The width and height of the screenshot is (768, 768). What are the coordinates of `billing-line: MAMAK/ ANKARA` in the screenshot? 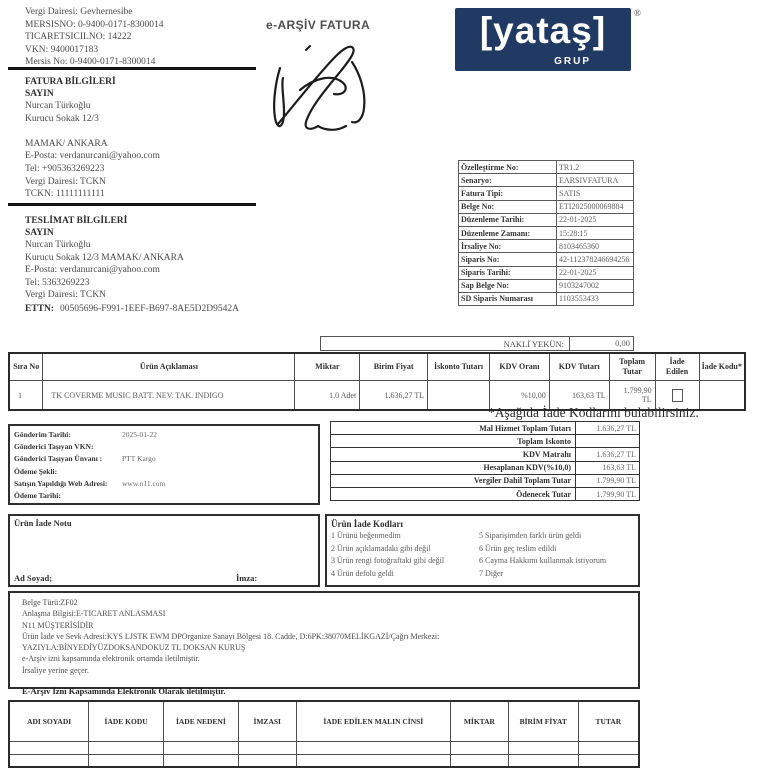 It's located at (66, 143).